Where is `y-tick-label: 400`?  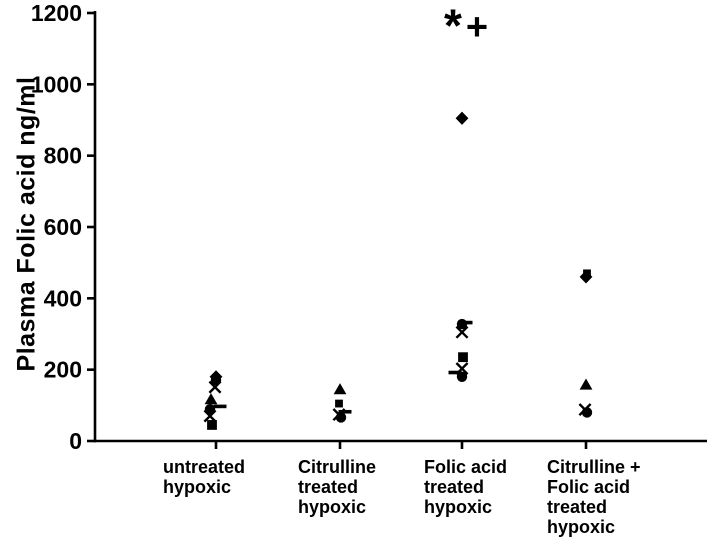
y-tick-label: 400 is located at coordinates (63, 298).